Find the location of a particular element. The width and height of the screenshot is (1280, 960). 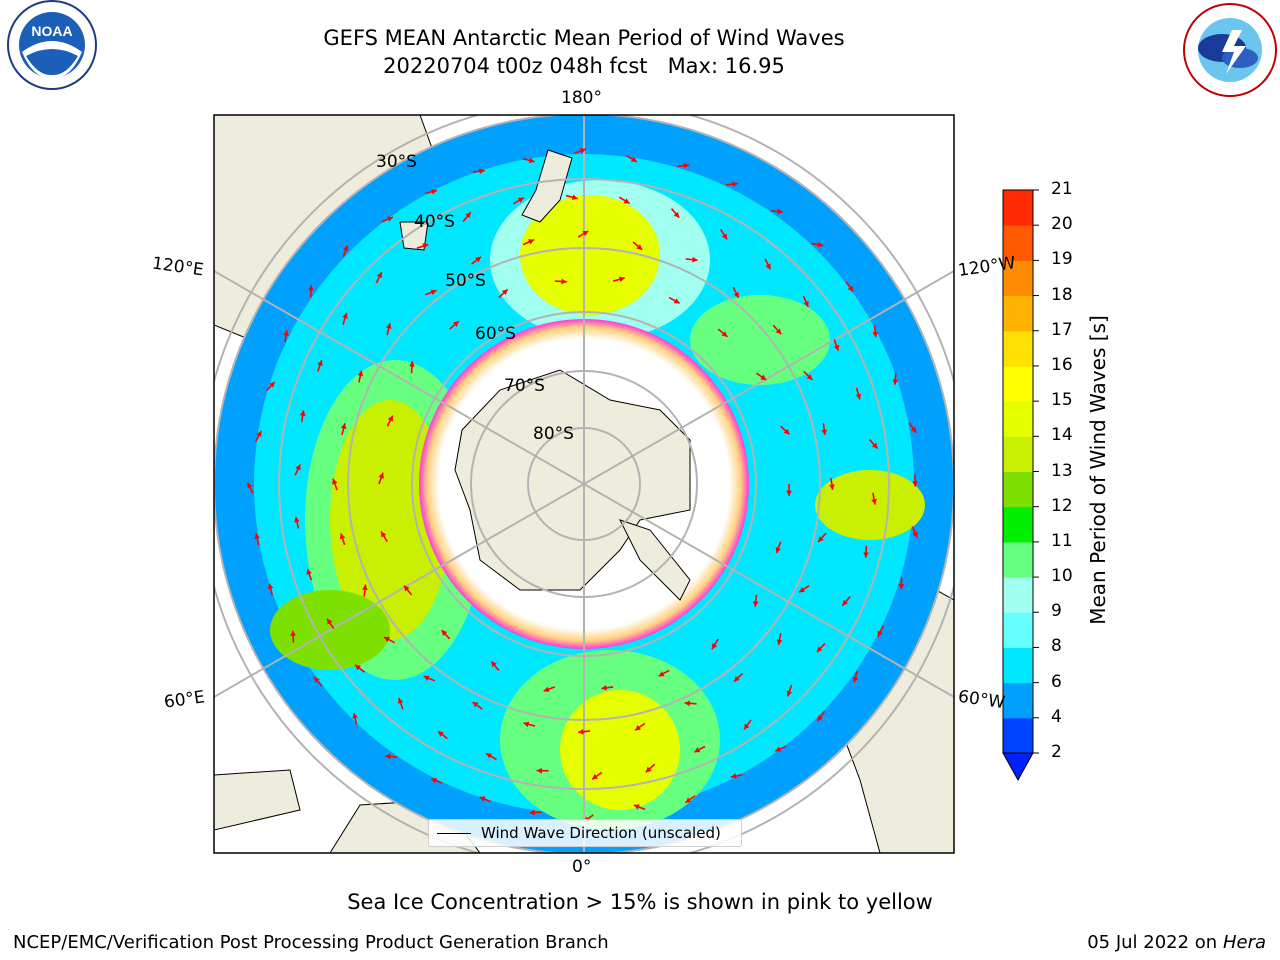

colorbar-tick-label: 12 is located at coordinates (1062, 505).